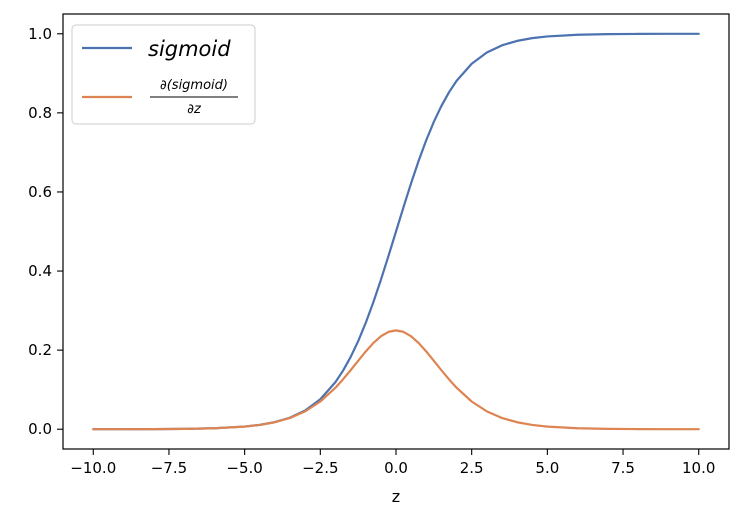  Describe the element at coordinates (320, 468) in the screenshot. I see `x-tick-label: −2.5` at that location.